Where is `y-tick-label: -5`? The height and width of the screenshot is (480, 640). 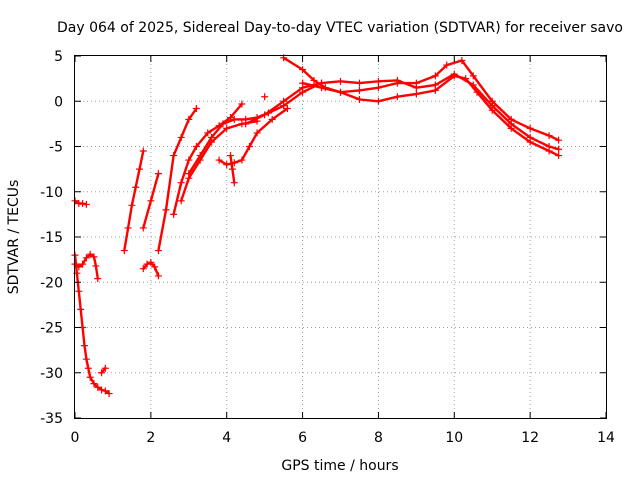
y-tick-label: -5 is located at coordinates (56, 148).